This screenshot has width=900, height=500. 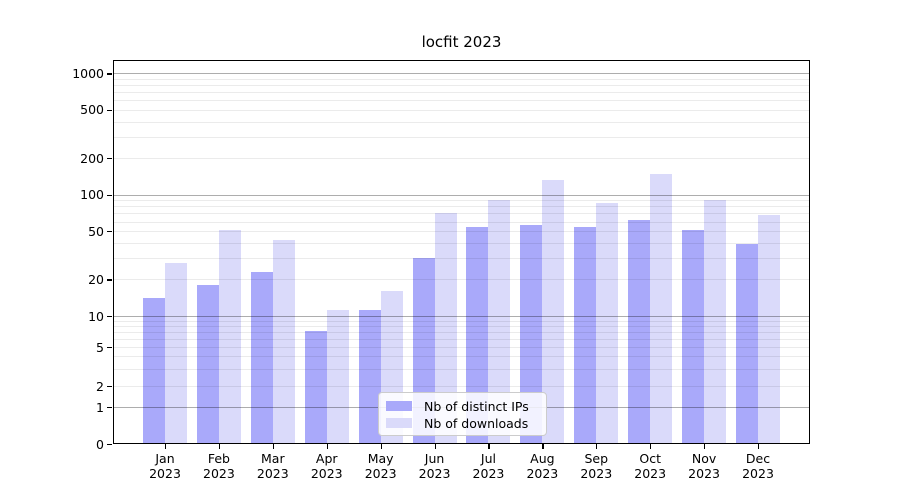 What do you see at coordinates (96, 316) in the screenshot?
I see `y-axis-tick-label: 10` at bounding box center [96, 316].